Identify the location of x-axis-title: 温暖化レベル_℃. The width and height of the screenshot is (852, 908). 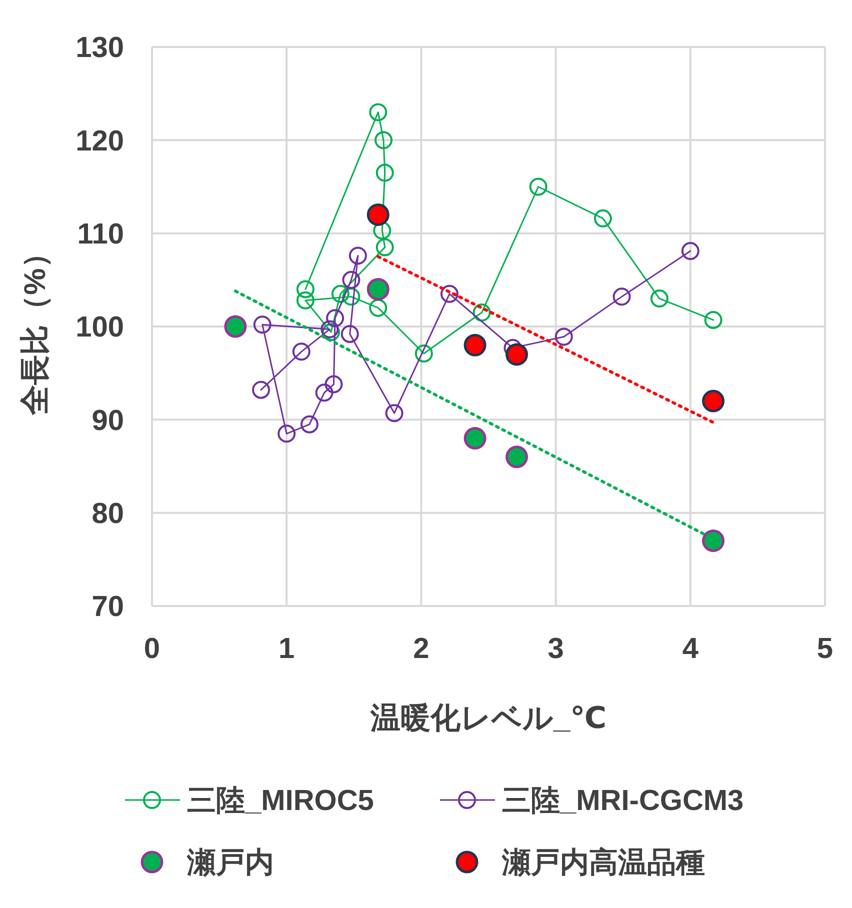
(488, 718).